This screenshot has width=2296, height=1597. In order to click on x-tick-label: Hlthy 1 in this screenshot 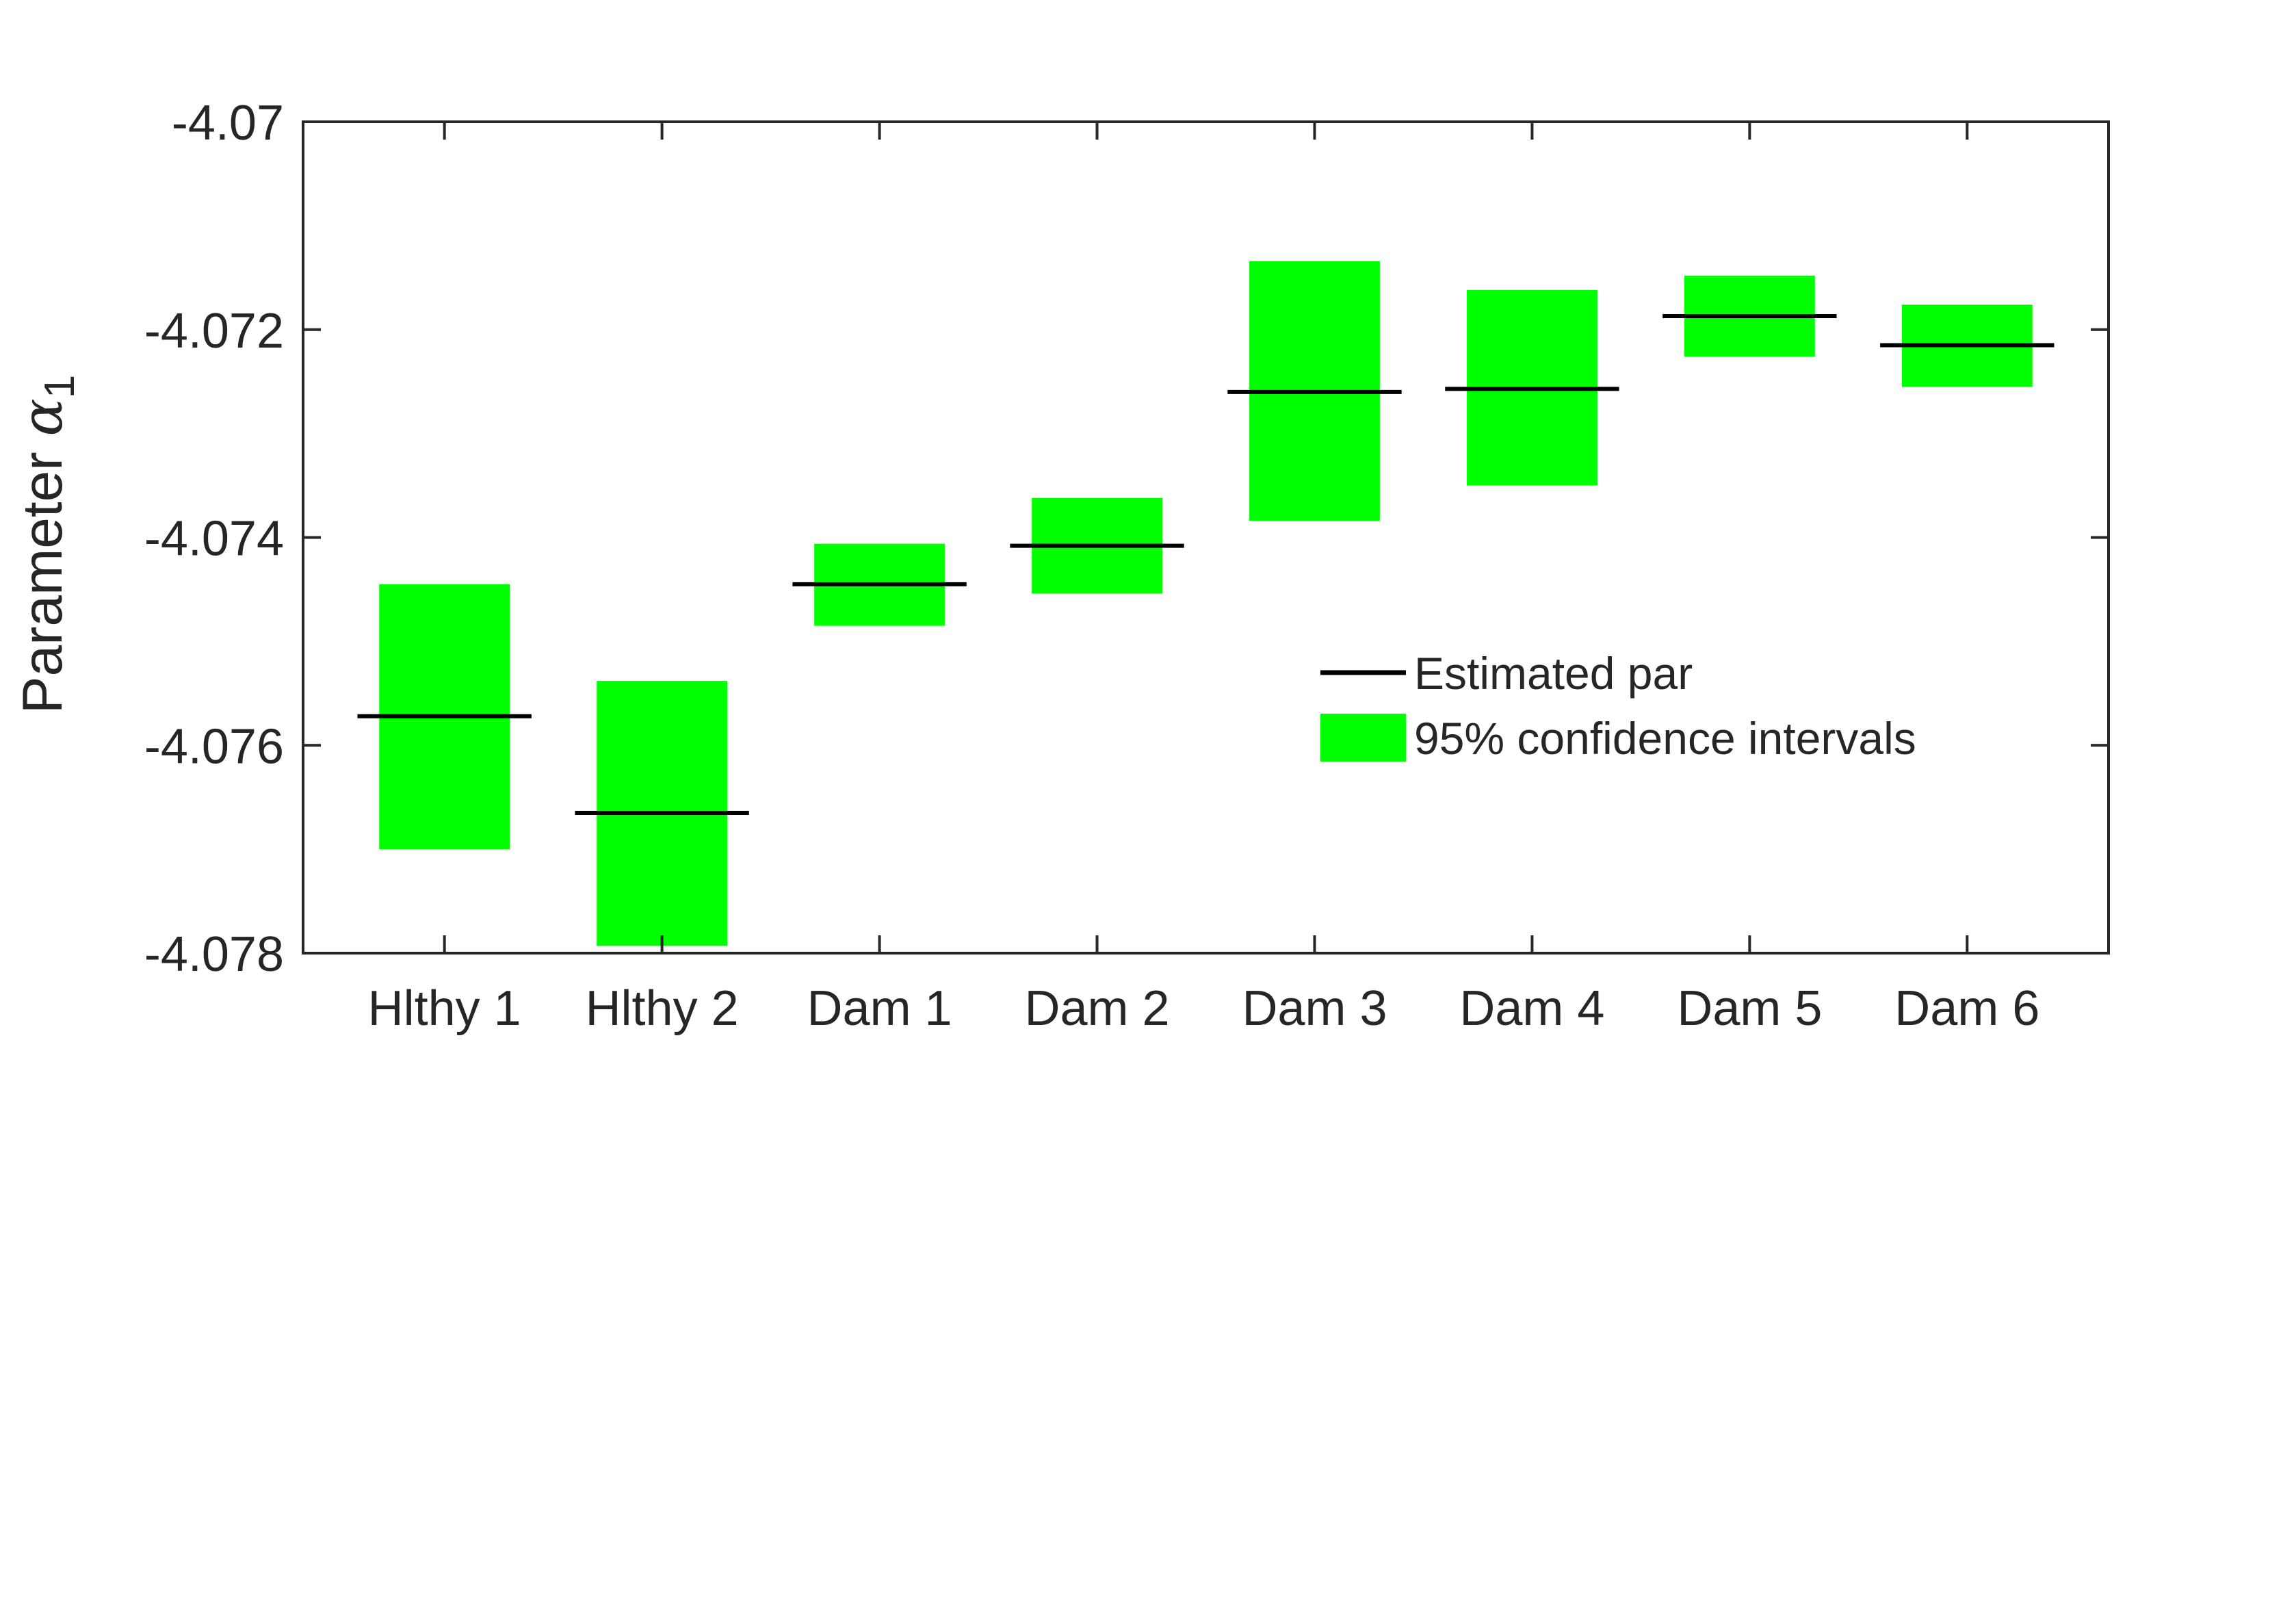, I will do `click(445, 1009)`.